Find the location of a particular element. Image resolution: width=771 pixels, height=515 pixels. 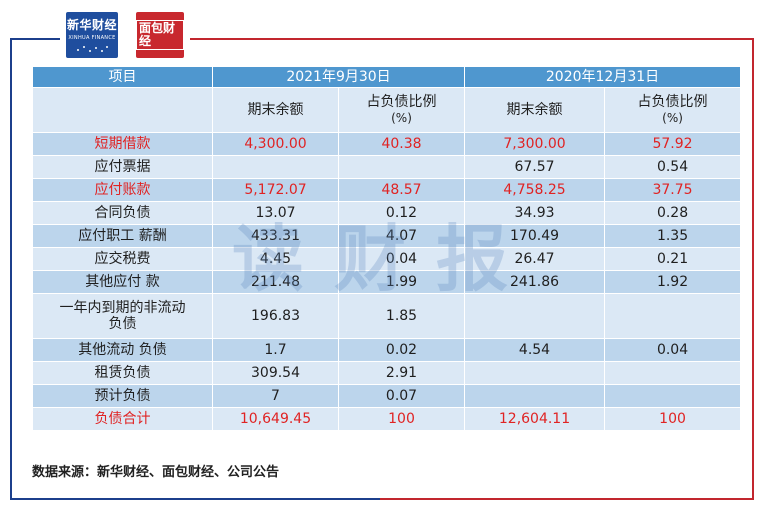

row-ratio-2021: 1.85 is located at coordinates (401, 316).